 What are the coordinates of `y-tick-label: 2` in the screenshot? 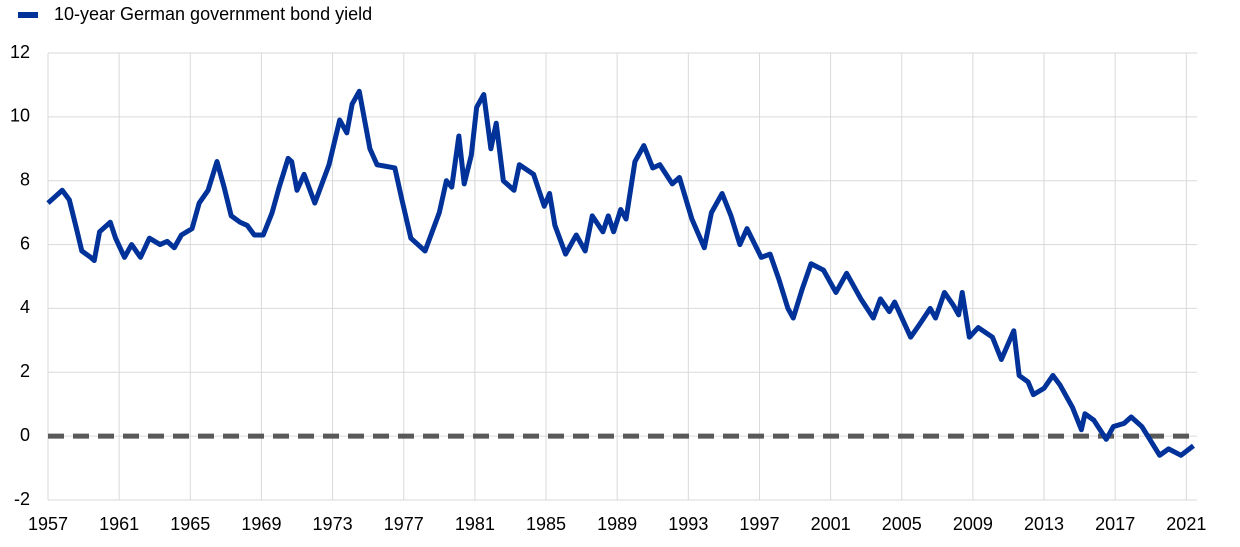 It's located at (25, 371).